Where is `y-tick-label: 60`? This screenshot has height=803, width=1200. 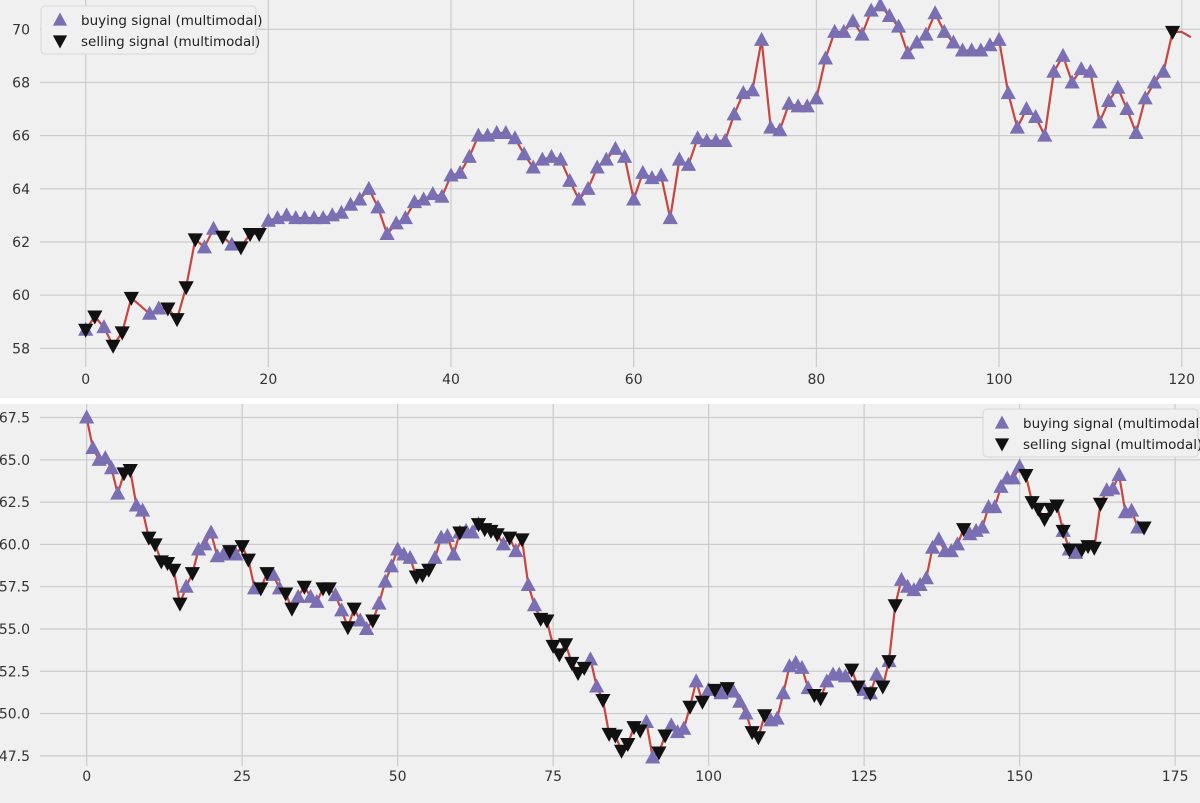
y-tick-label: 60 is located at coordinates (21, 296).